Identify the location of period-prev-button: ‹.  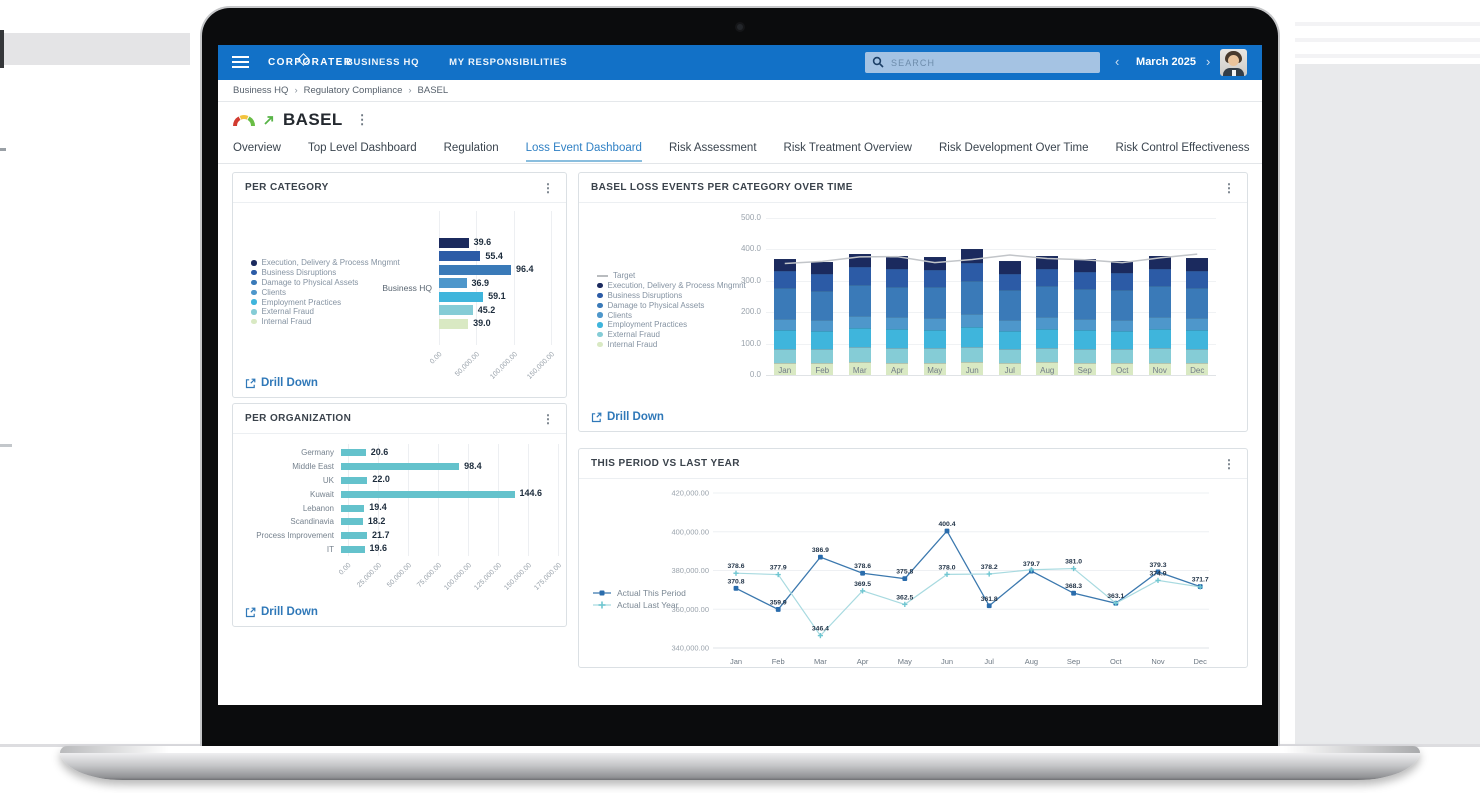
(1117, 61).